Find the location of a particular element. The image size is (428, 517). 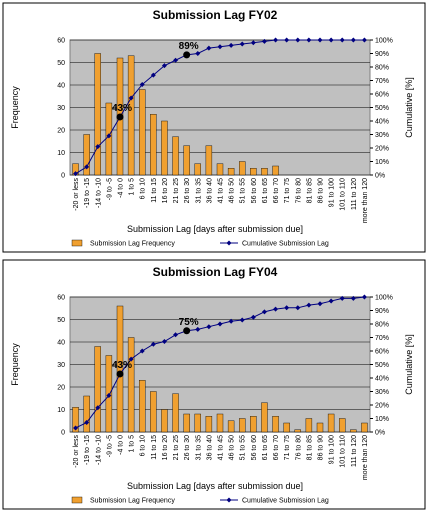

x-tick-label: 76 to 80 is located at coordinates (298, 190).